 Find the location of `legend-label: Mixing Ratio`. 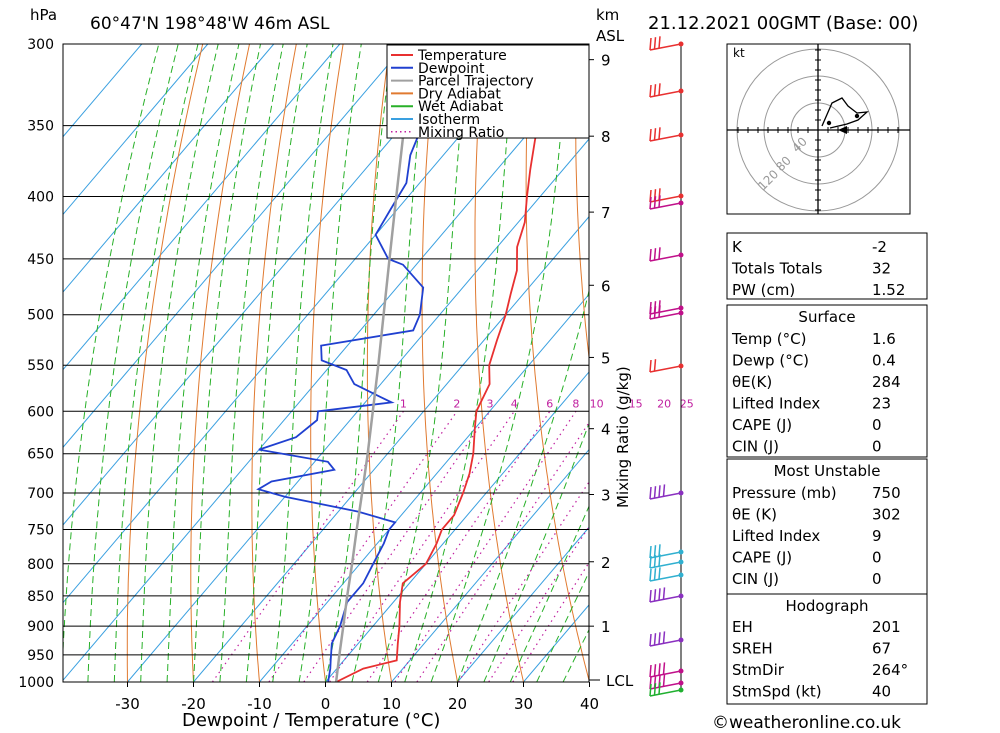

legend-label: Mixing Ratio is located at coordinates (461, 133).